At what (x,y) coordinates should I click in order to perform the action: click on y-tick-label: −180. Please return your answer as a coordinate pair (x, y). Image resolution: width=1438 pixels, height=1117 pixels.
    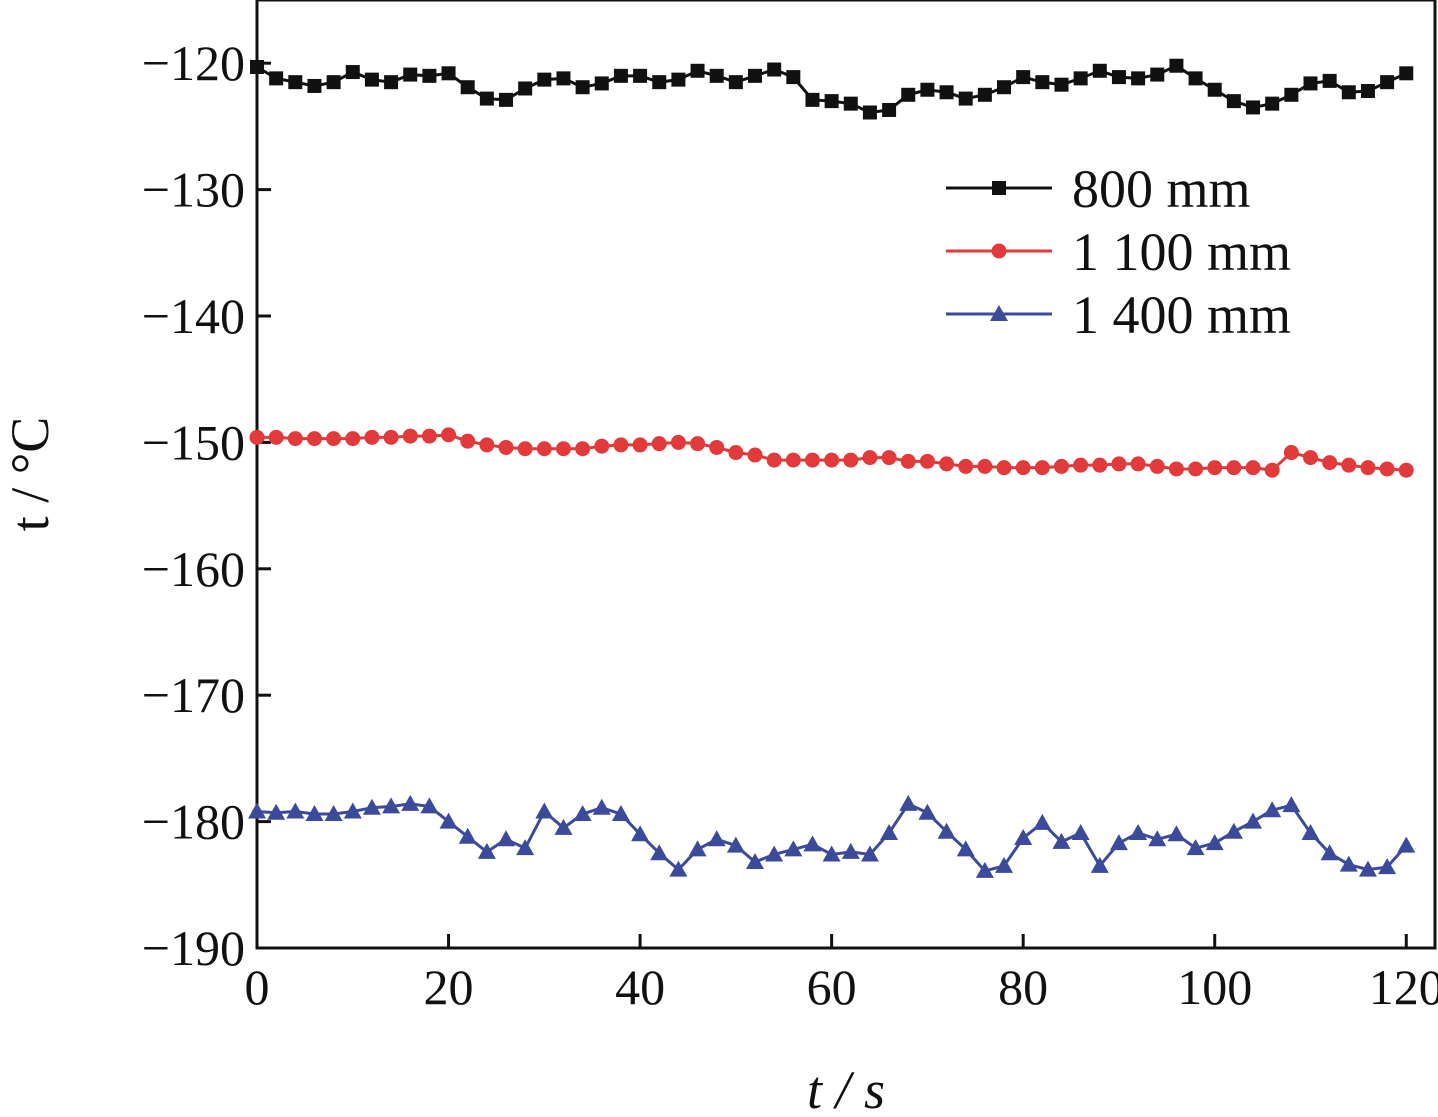
    Looking at the image, I should click on (193, 822).